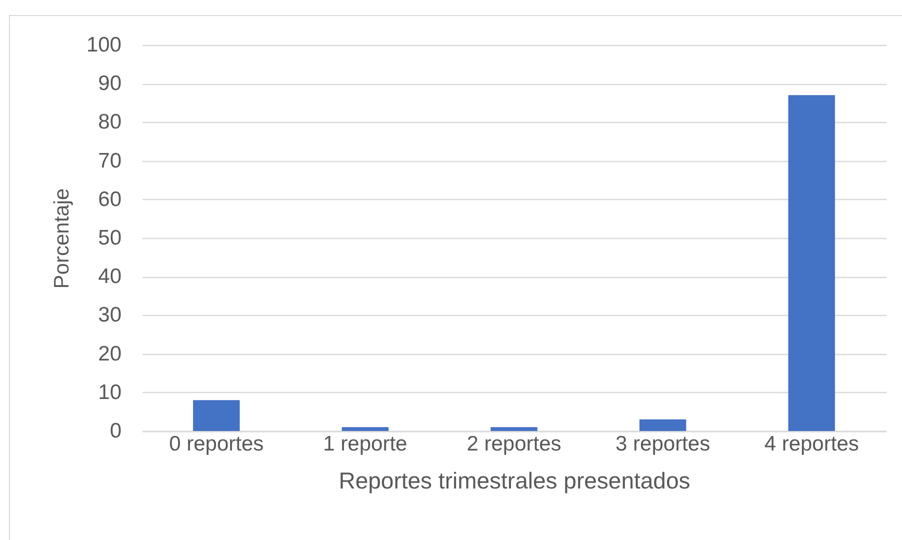 The image size is (902, 540). Describe the element at coordinates (811, 444) in the screenshot. I see `x-tick-label: 4 reportes` at that location.